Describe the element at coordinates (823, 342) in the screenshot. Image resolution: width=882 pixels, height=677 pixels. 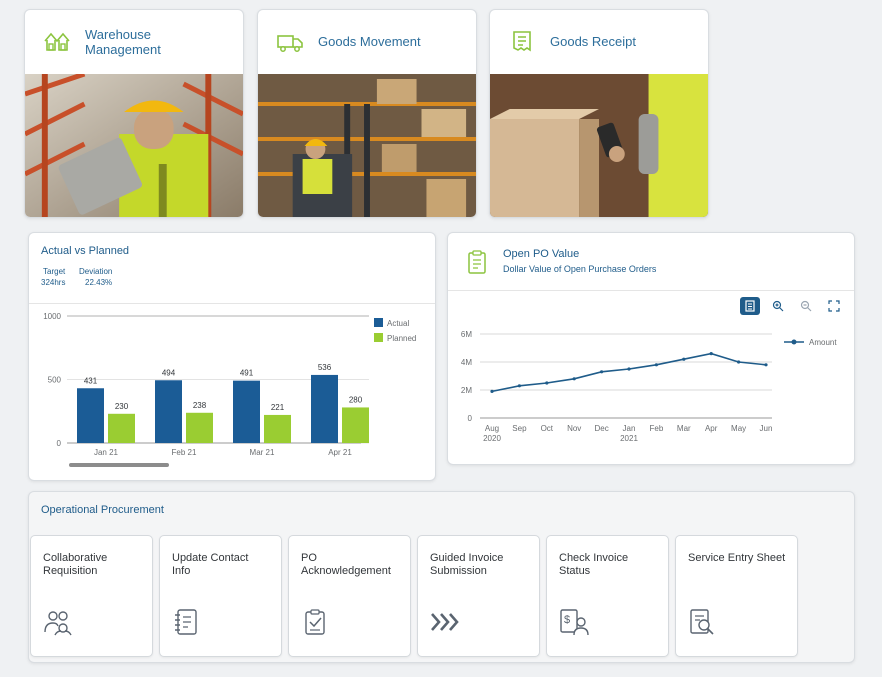
I see `legend-label: Amount` at that location.